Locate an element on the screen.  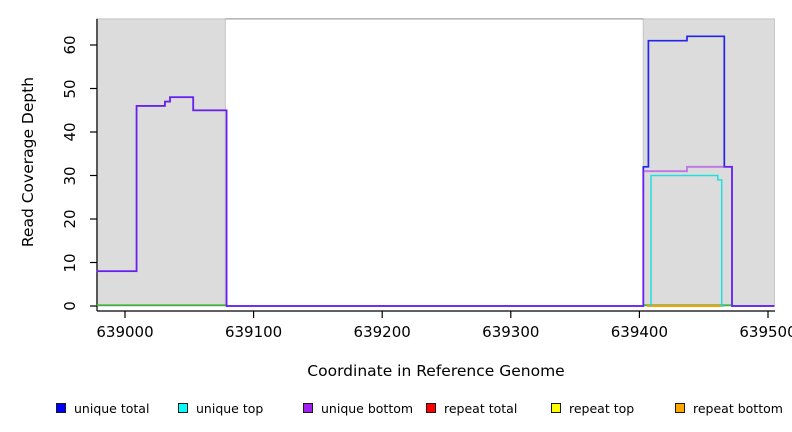
repeat-region-right is located at coordinates (708, 162).